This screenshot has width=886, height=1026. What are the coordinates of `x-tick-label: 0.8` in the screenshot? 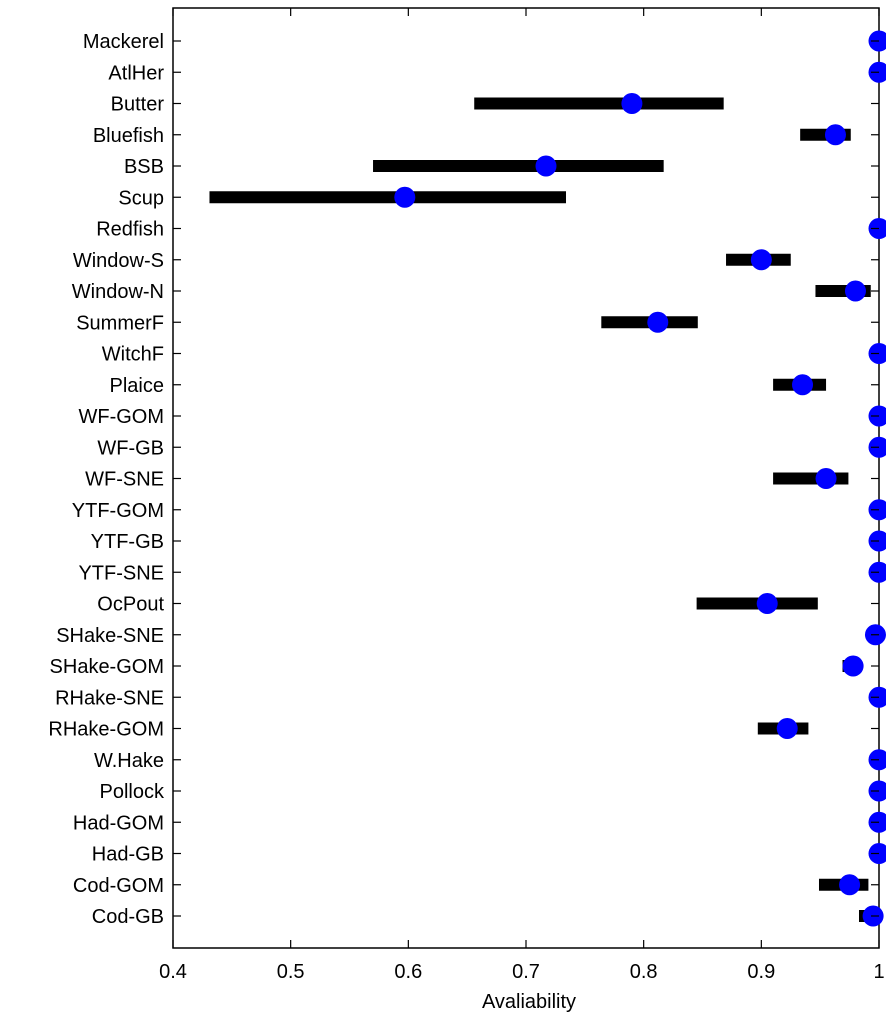 It's located at (644, 972).